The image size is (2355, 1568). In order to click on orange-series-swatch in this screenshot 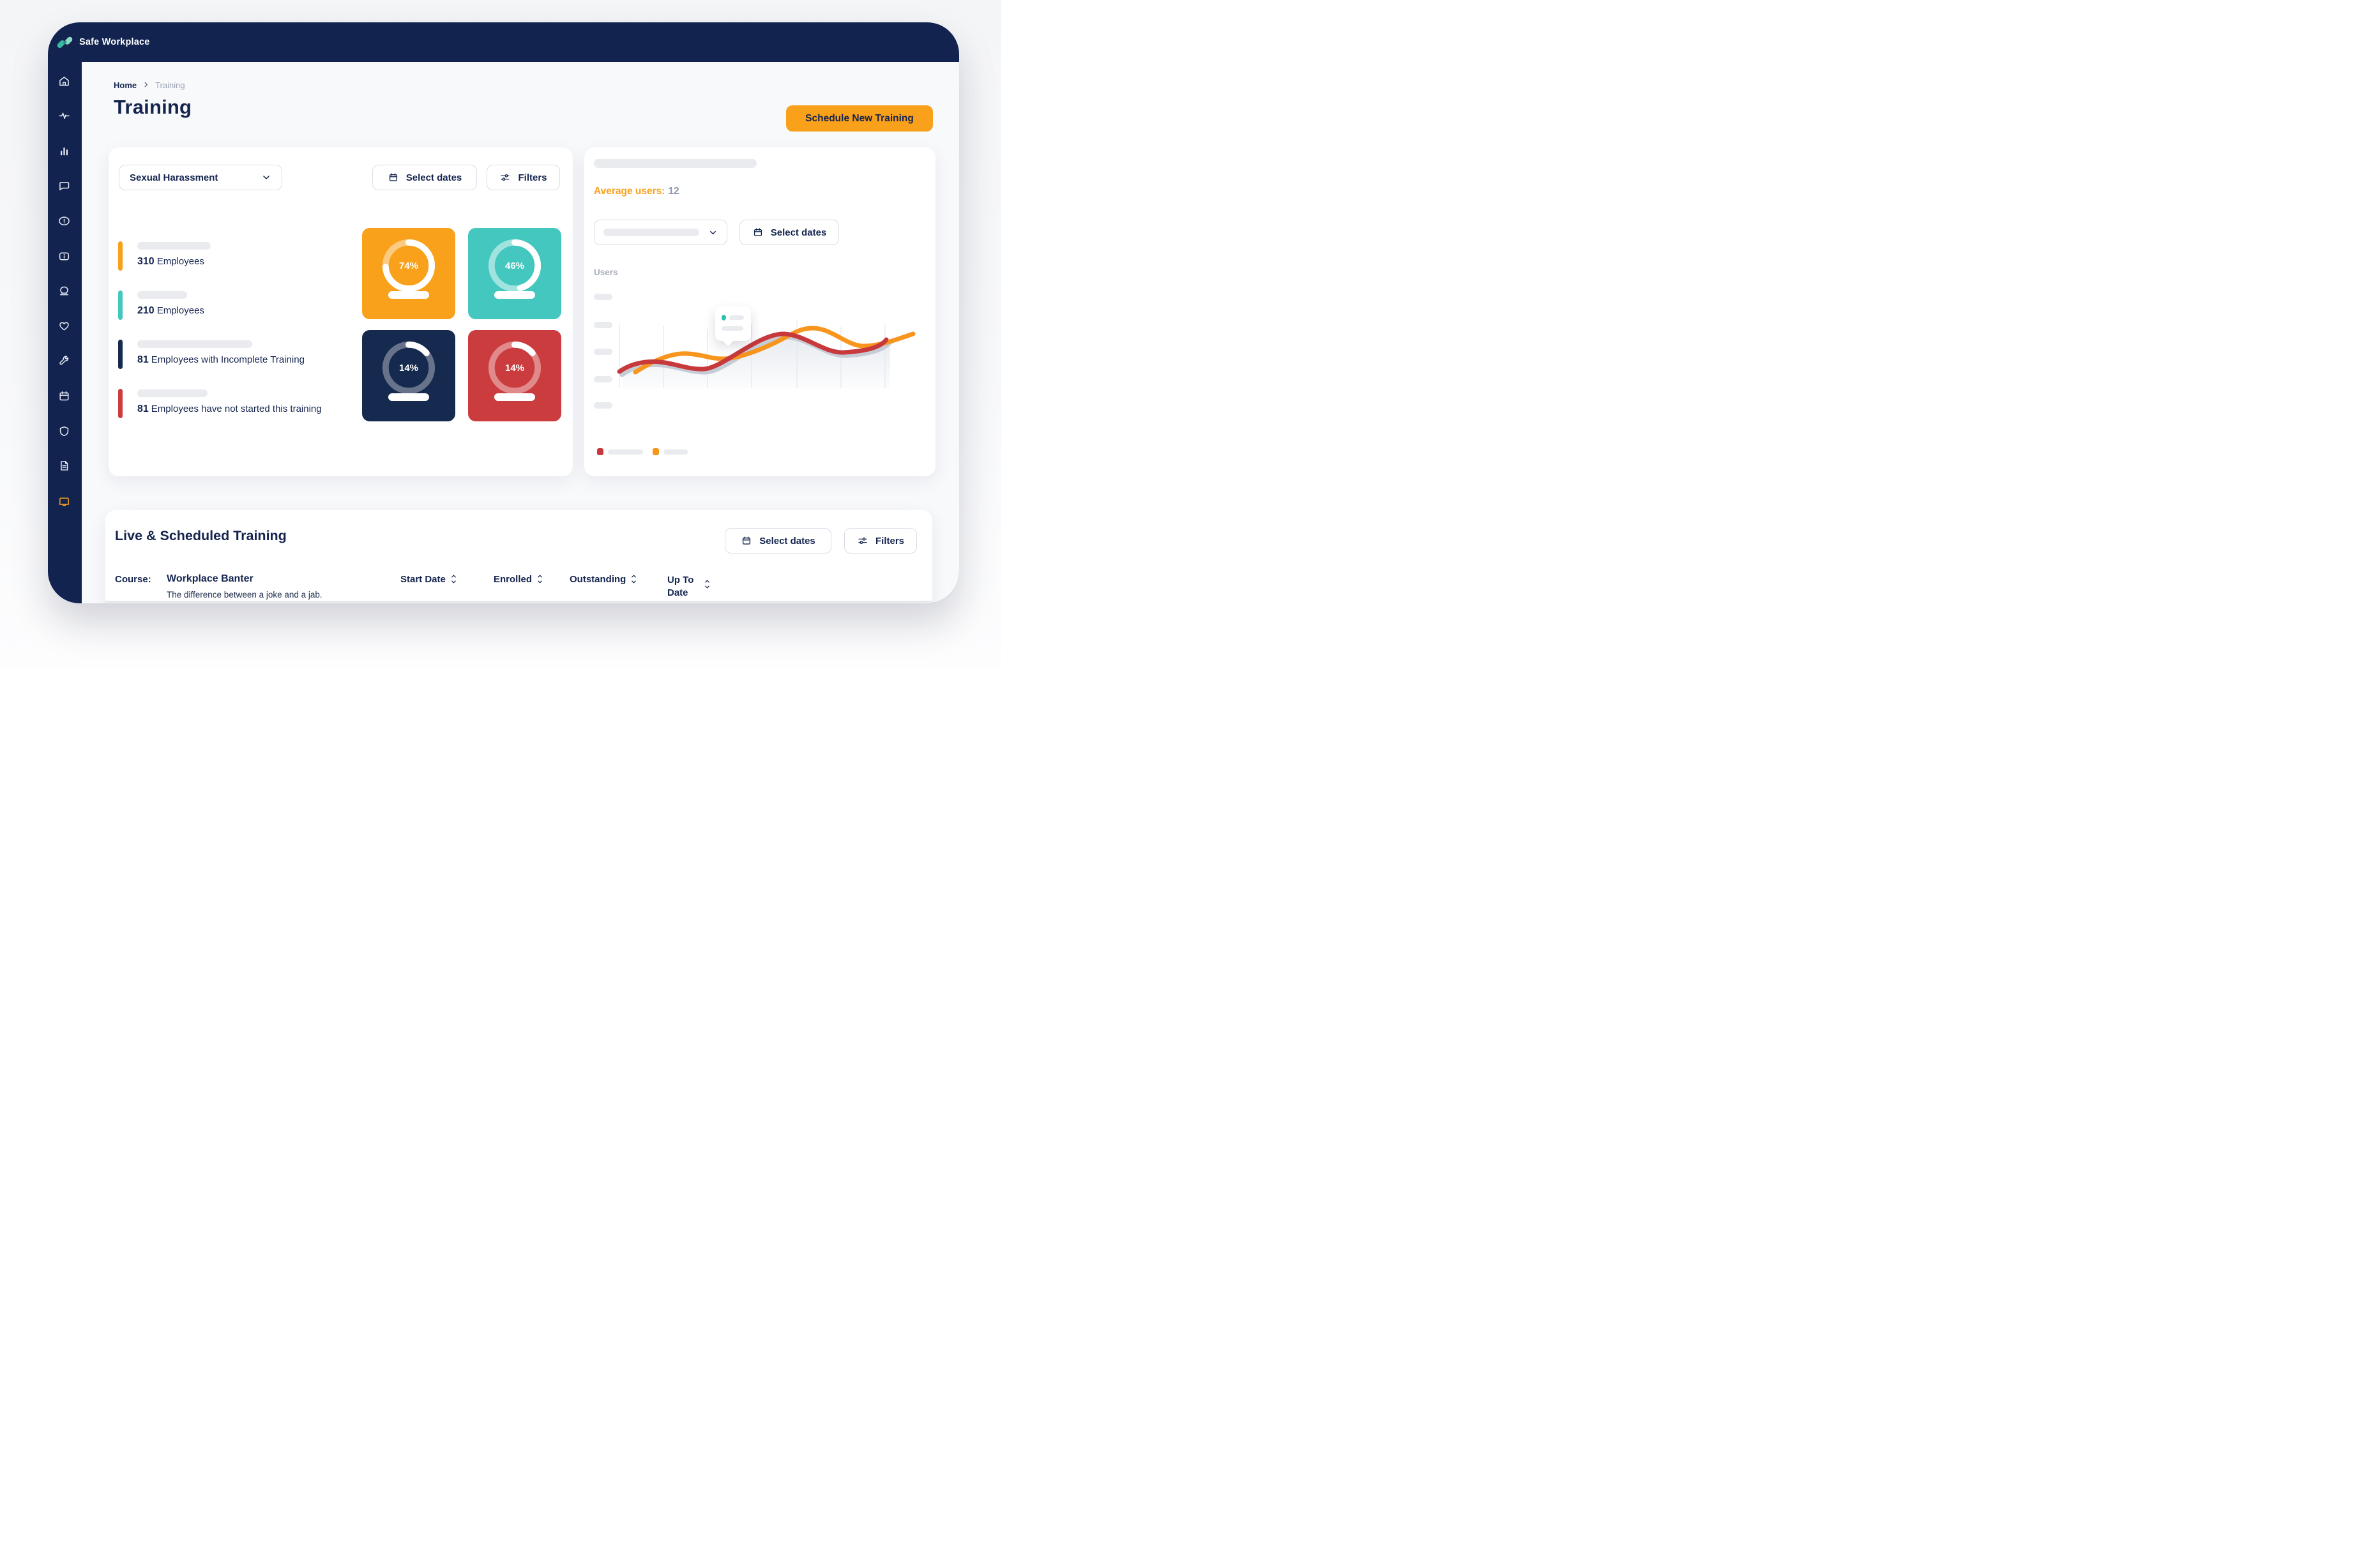, I will do `click(656, 451)`.